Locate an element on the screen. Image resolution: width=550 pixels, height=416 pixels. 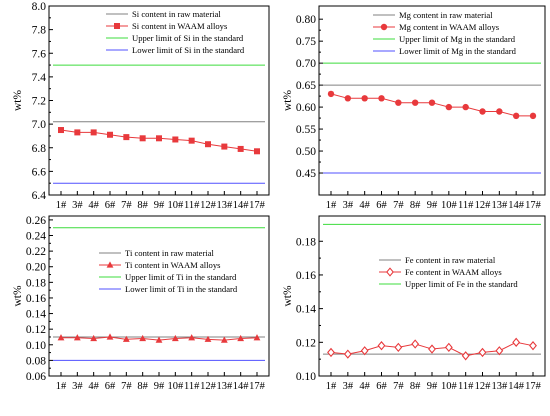
legend-label: Mg content in WAAM alloys is located at coordinates (449, 27).